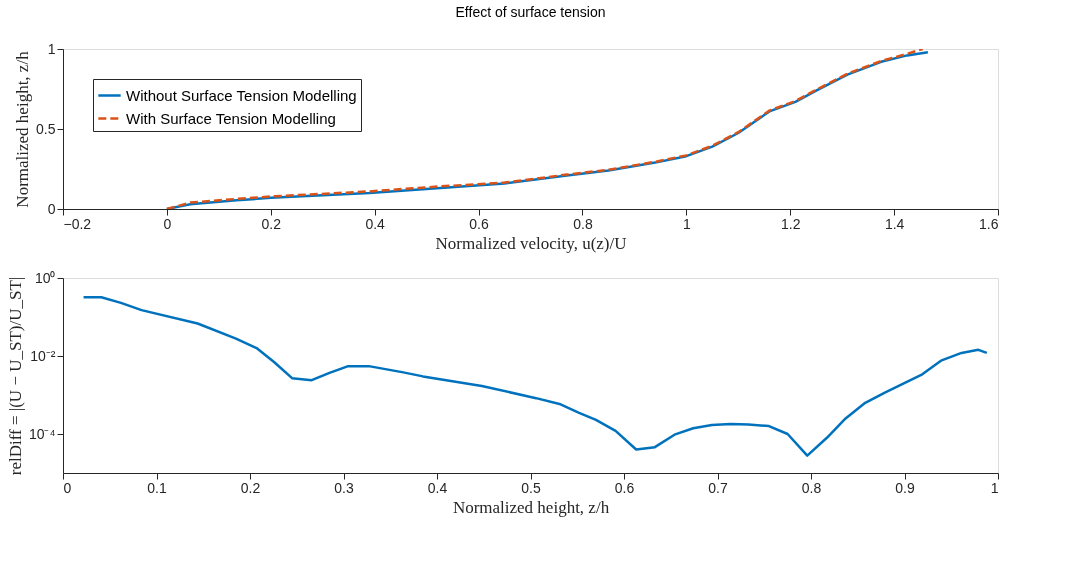 The width and height of the screenshot is (1078, 573). What do you see at coordinates (530, 12) in the screenshot?
I see `chart-title: Effect of surface tension` at bounding box center [530, 12].